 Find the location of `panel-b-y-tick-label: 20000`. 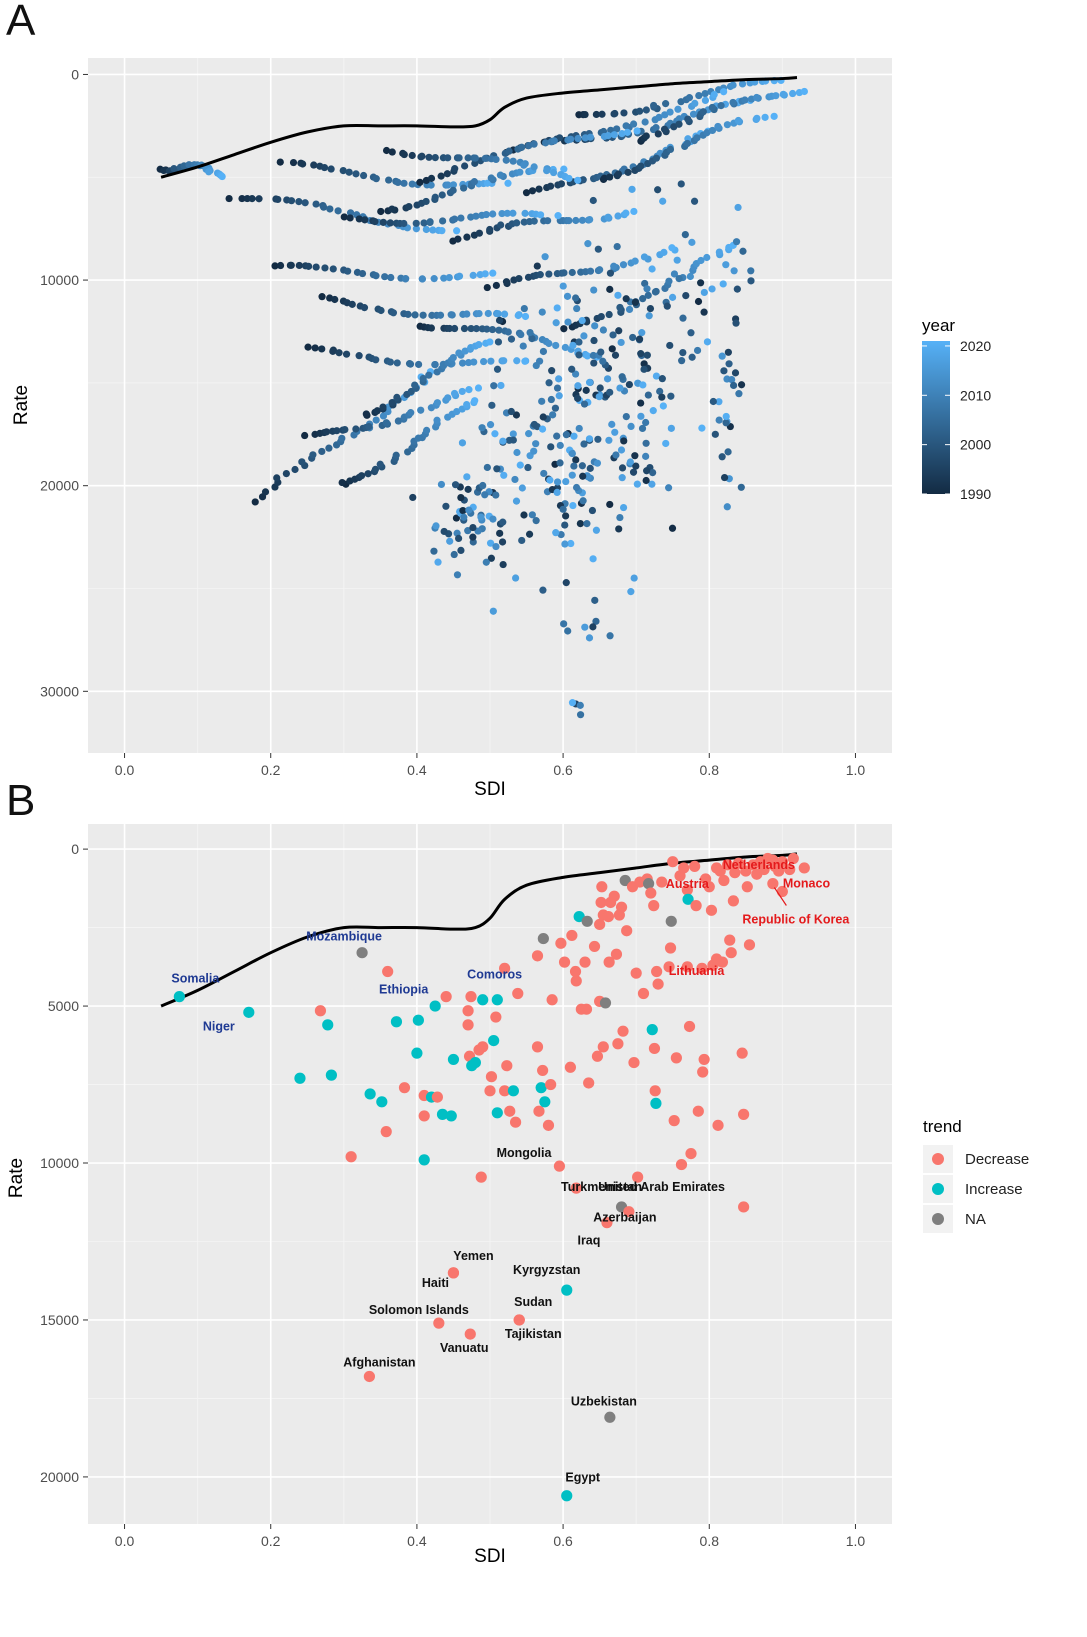

panel-b-y-tick-label: 20000 is located at coordinates (59, 1477).